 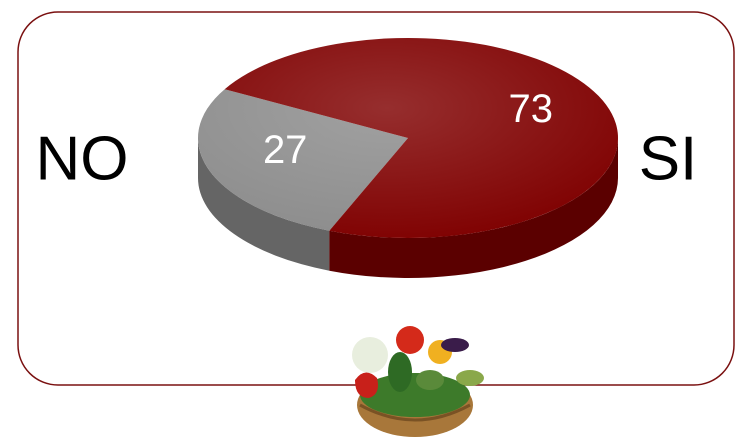 I want to click on pie-slice-side, so click(x=473, y=208).